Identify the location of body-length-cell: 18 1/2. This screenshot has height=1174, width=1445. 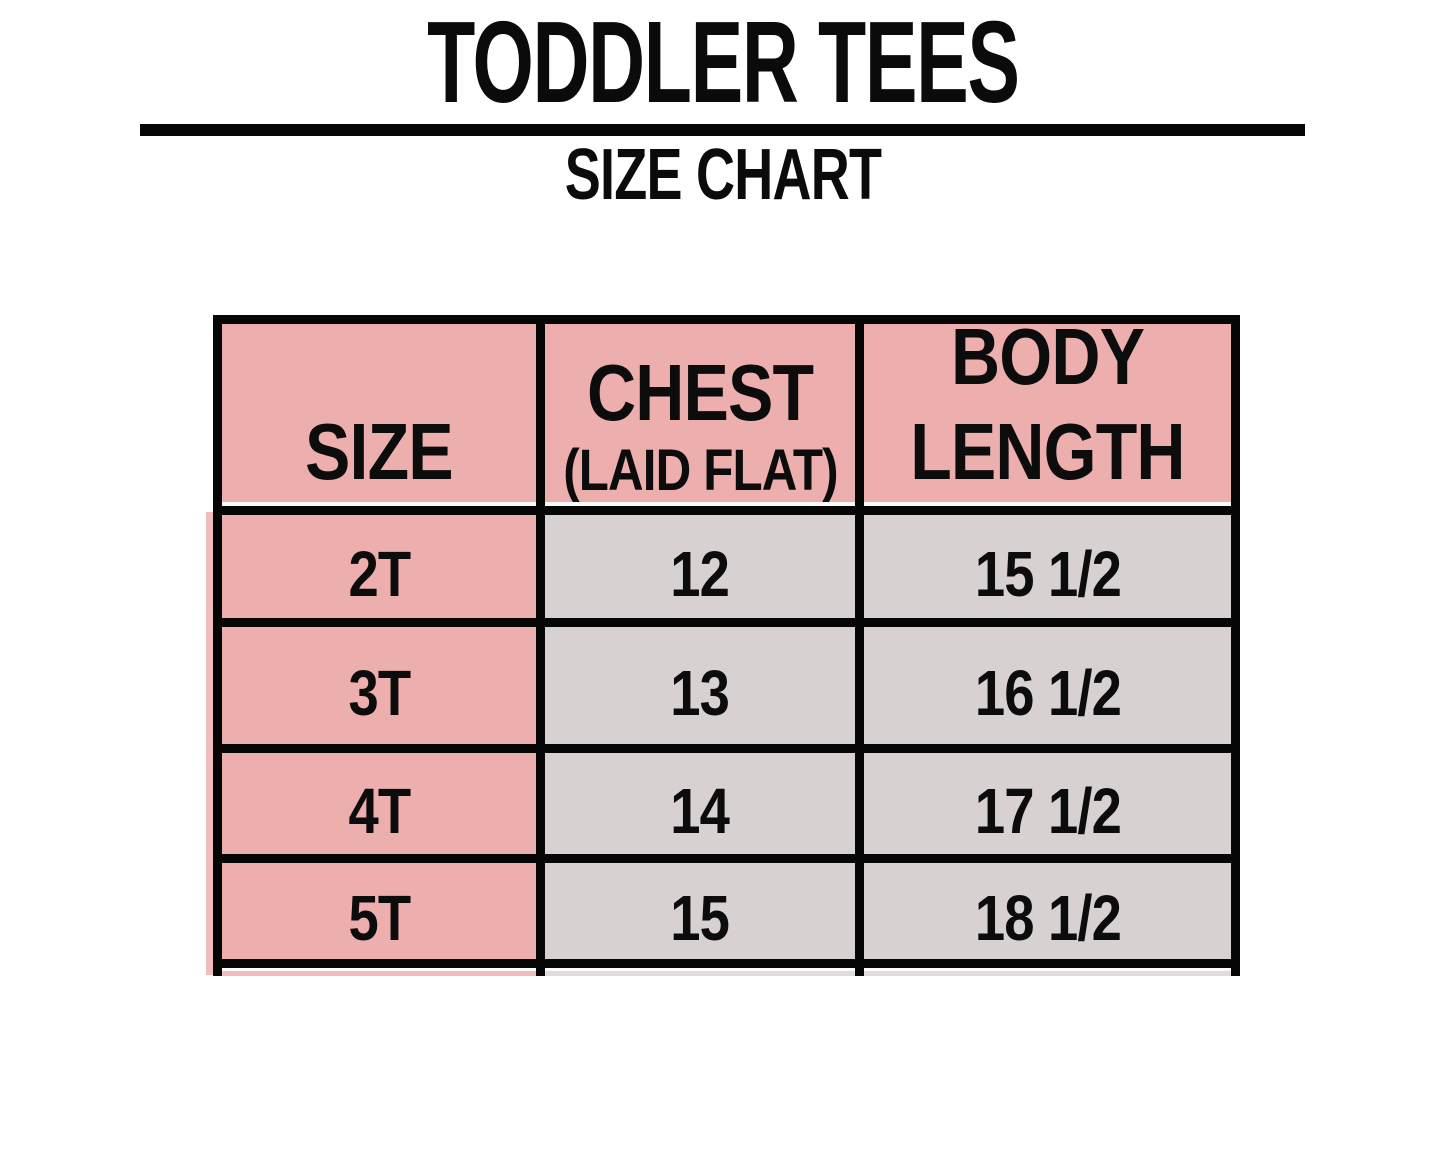
(1047, 911).